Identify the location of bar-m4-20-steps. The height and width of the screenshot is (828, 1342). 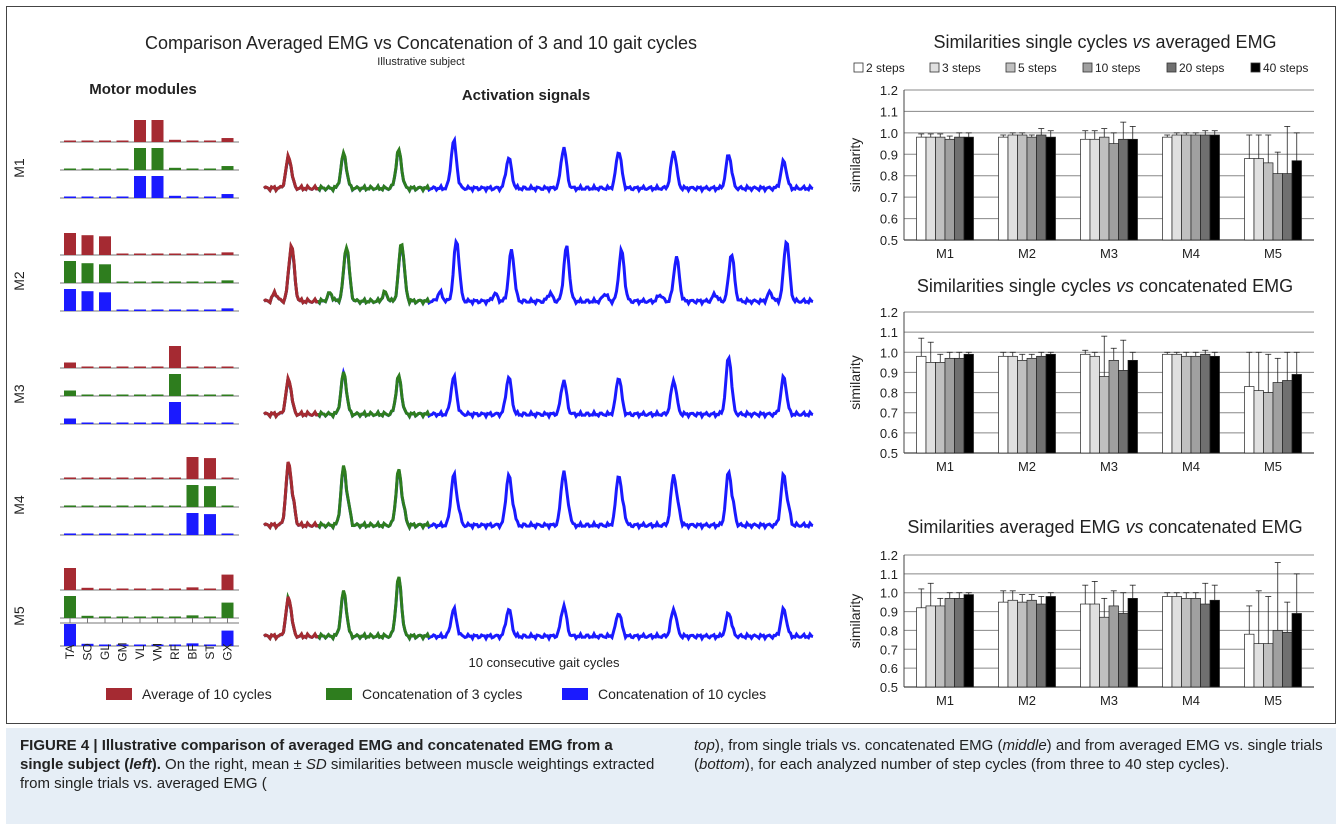
(1205, 645).